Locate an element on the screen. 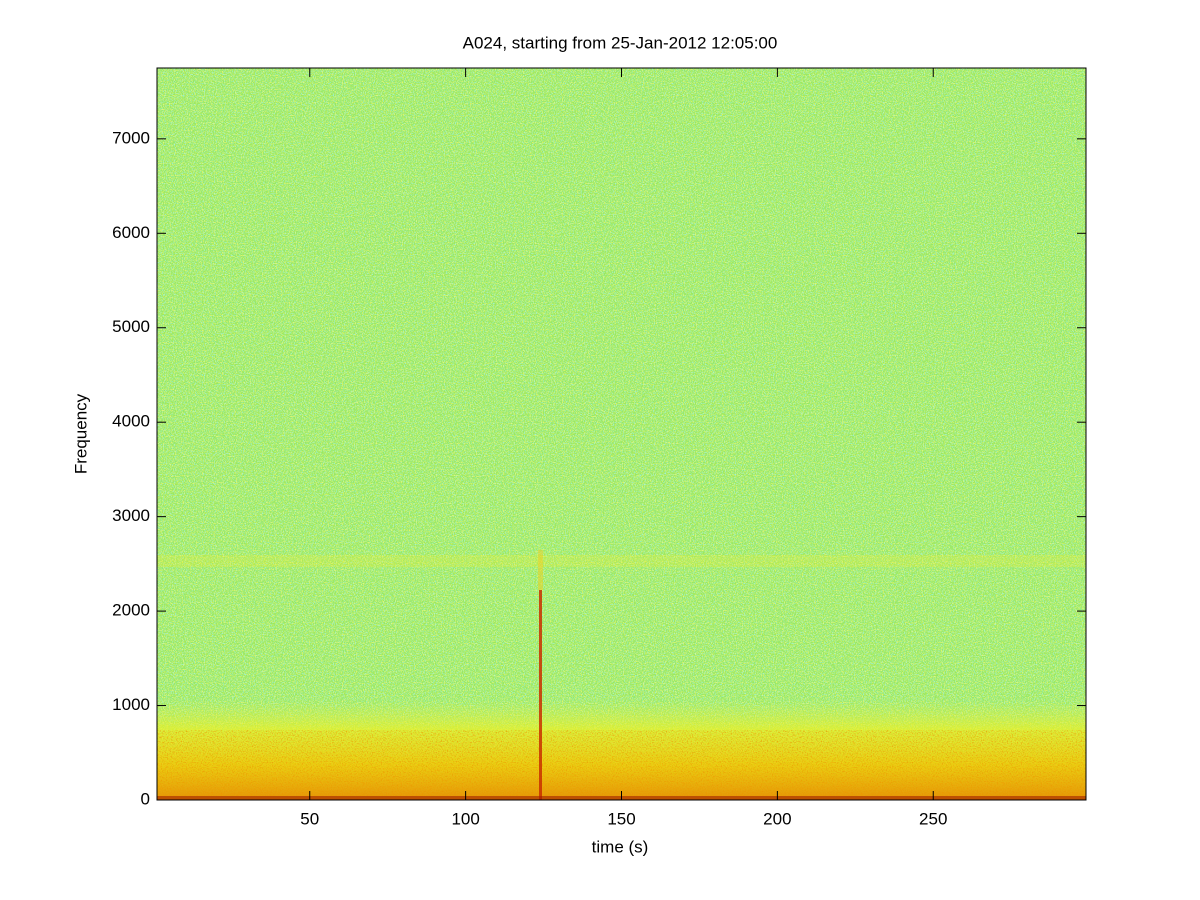 This screenshot has width=1200, height=900. y-tick-label: 3000 is located at coordinates (131, 515).